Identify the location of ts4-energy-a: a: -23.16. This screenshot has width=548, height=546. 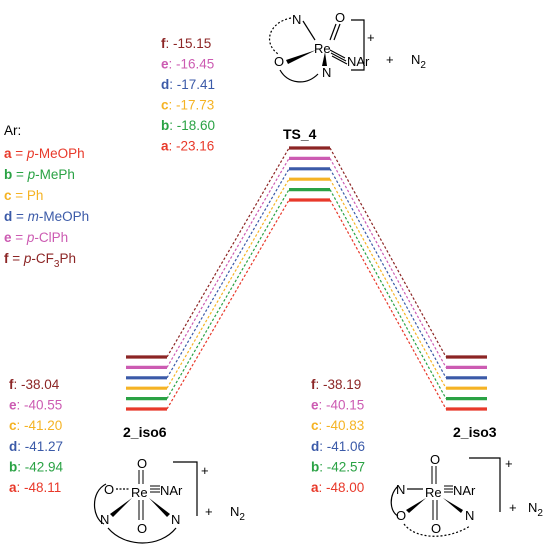
(187, 146).